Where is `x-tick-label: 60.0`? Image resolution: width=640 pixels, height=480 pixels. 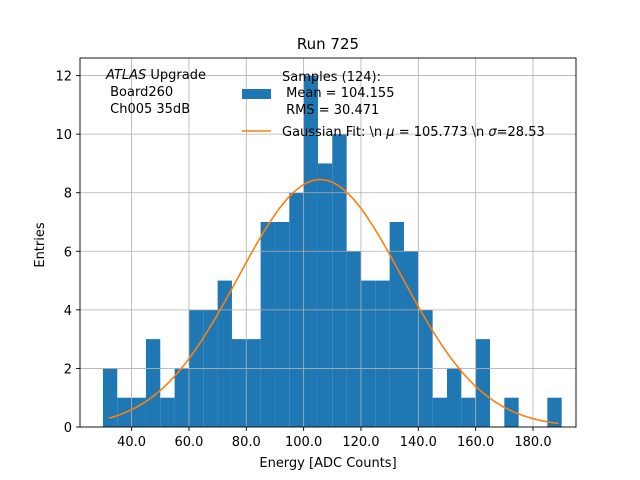
x-tick-label: 60.0 is located at coordinates (188, 442).